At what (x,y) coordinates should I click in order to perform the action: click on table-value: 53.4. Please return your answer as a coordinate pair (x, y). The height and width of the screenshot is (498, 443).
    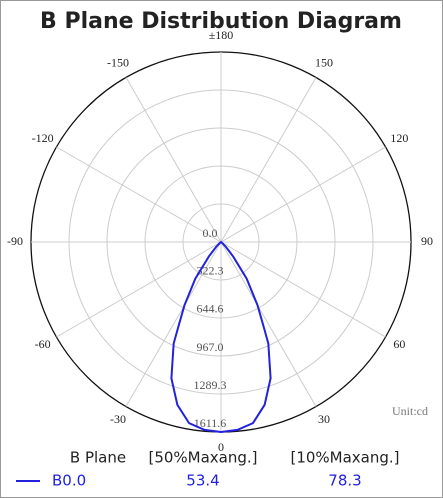
    Looking at the image, I should click on (202, 481).